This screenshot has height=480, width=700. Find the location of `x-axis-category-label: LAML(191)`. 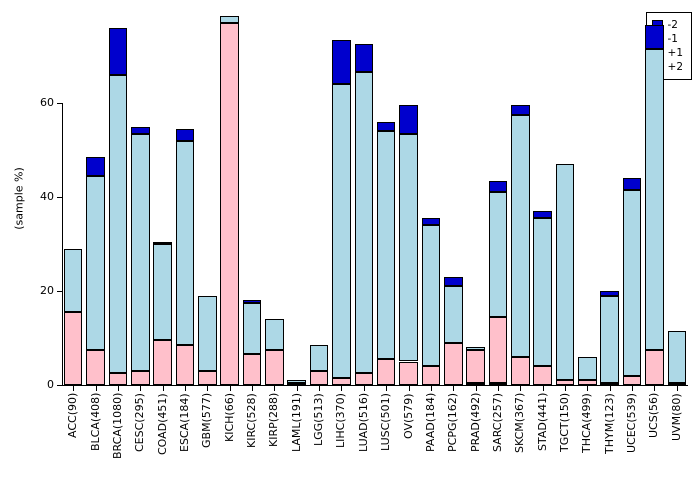

x-axis-category-label: LAML(191) is located at coordinates (296, 423).